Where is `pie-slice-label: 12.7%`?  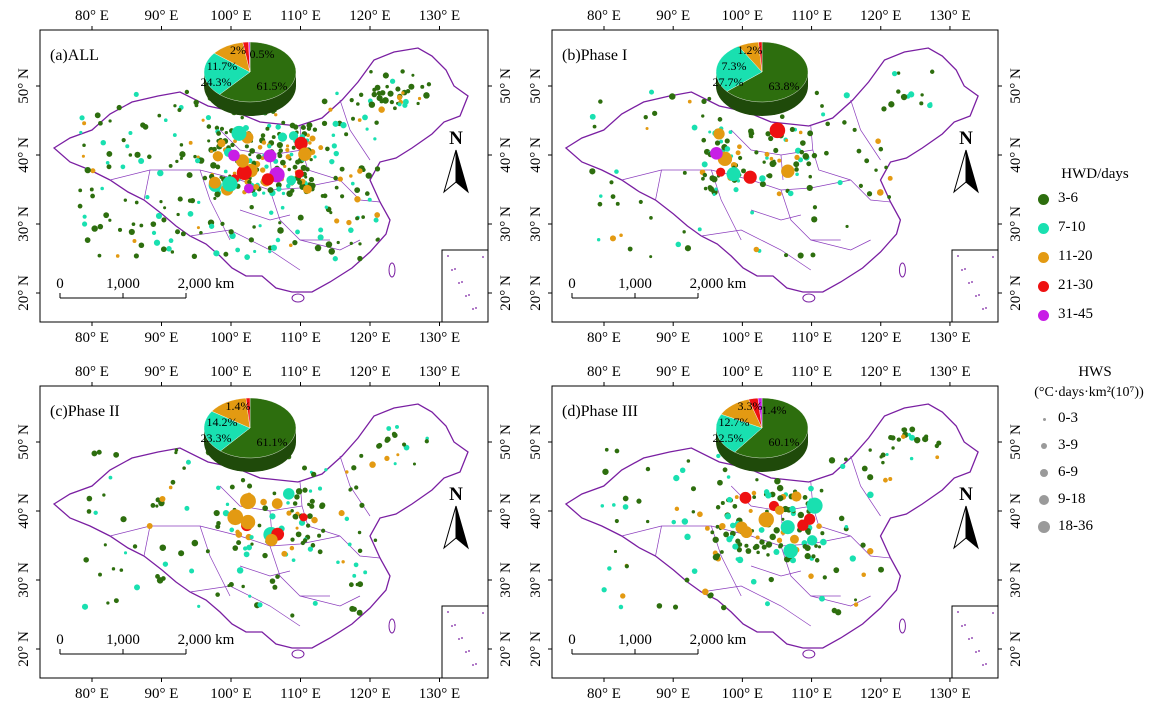 pie-slice-label: 12.7% is located at coordinates (734, 422).